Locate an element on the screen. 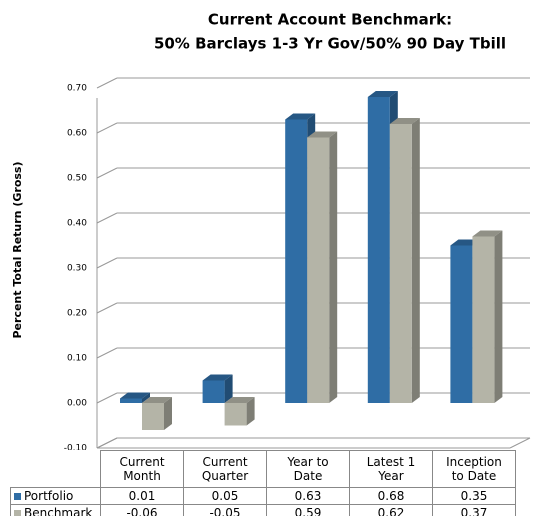 This screenshot has width=545, height=516. table-header-cell: Inception to Date is located at coordinates (474, 469).